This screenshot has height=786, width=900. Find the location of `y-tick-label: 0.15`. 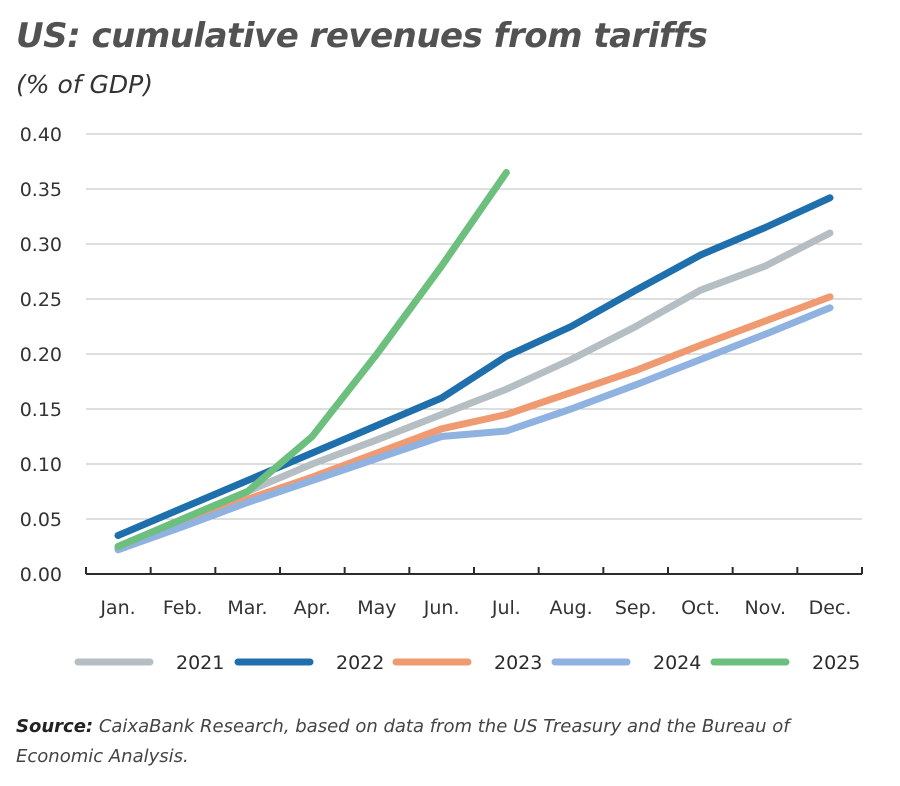

y-tick-label: 0.15 is located at coordinates (41, 410).